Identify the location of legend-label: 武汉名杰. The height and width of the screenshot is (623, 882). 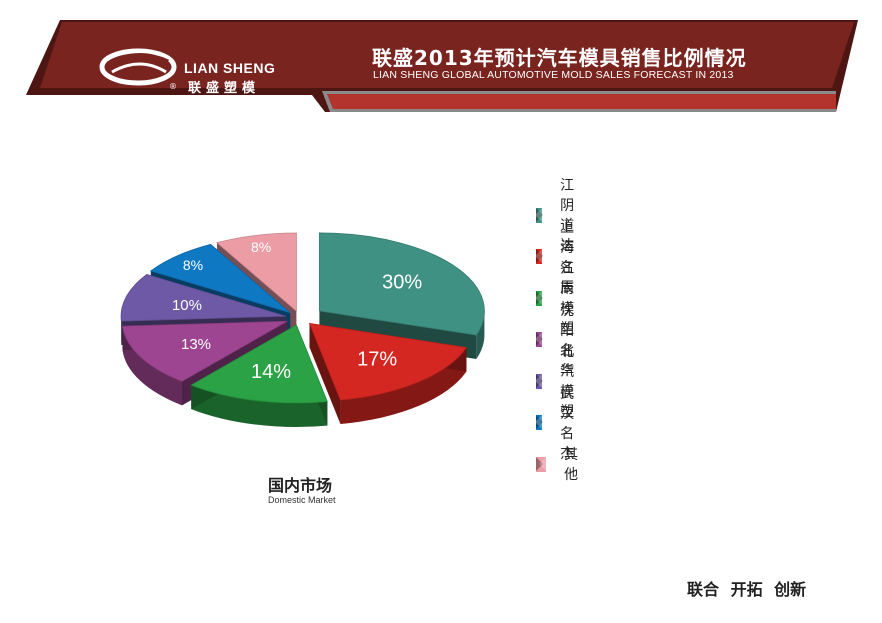
(567, 423).